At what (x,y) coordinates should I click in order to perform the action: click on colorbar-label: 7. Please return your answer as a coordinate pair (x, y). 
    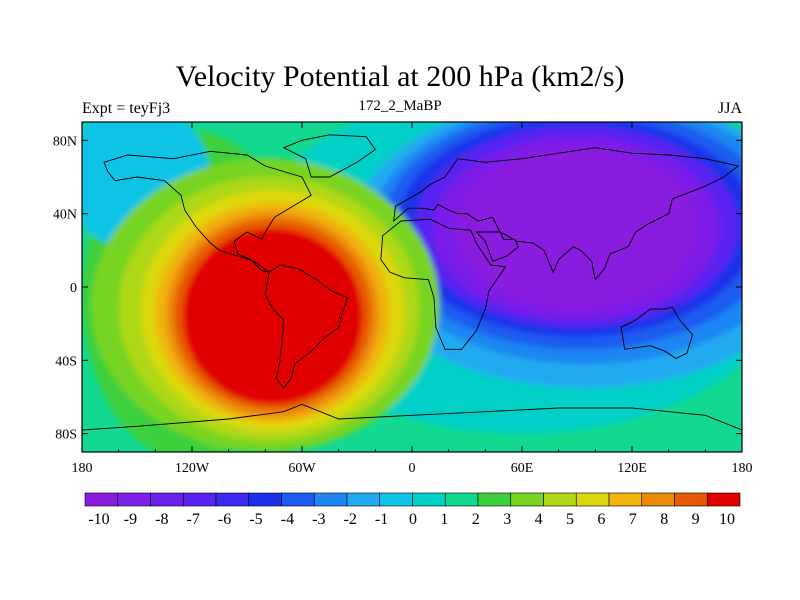
    Looking at the image, I should click on (633, 519).